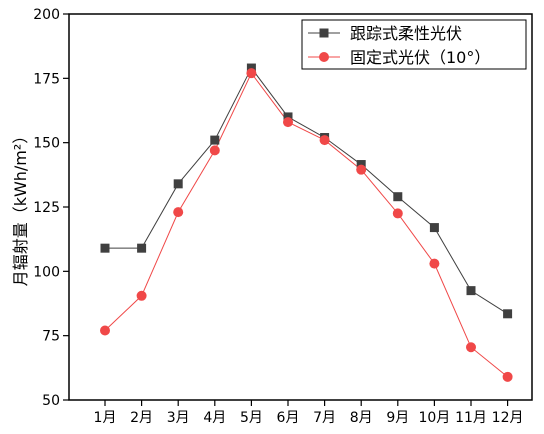 The width and height of the screenshot is (544, 434). Describe the element at coordinates (141, 418) in the screenshot. I see `x-tick-label: 2月` at that location.